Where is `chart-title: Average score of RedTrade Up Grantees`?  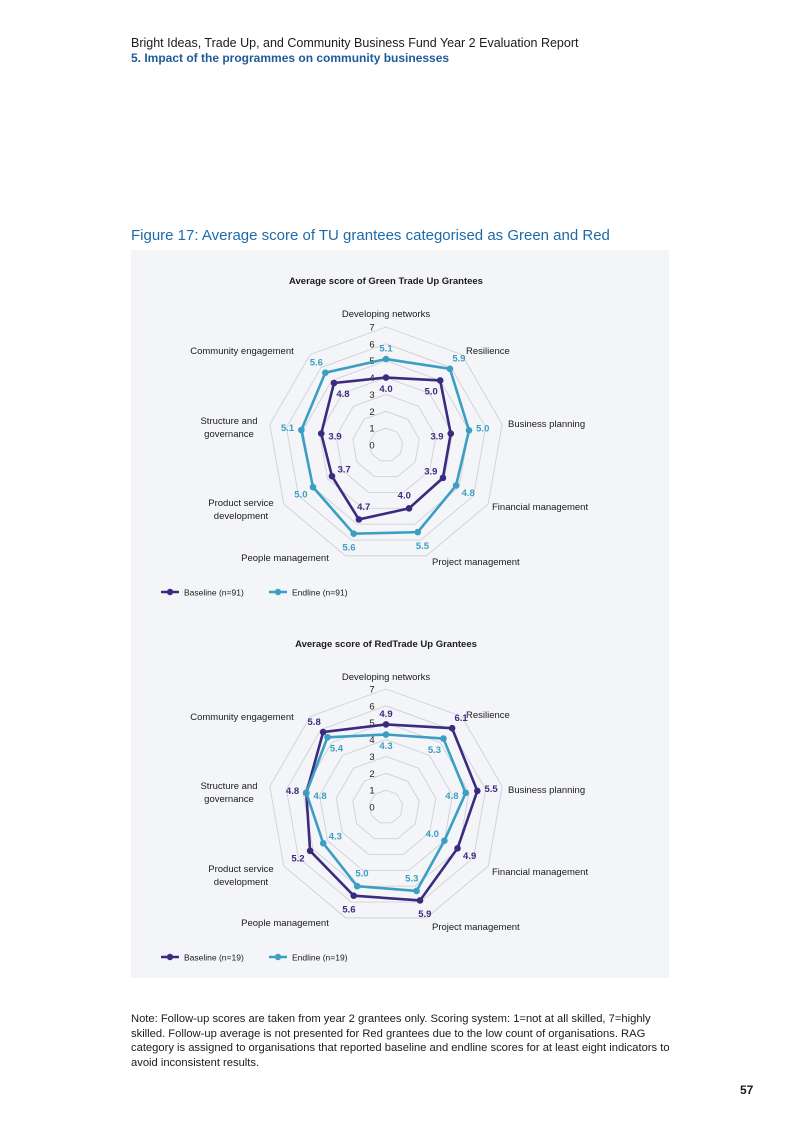
chart-title: Average score of RedTrade Up Grantees is located at coordinates (386, 644).